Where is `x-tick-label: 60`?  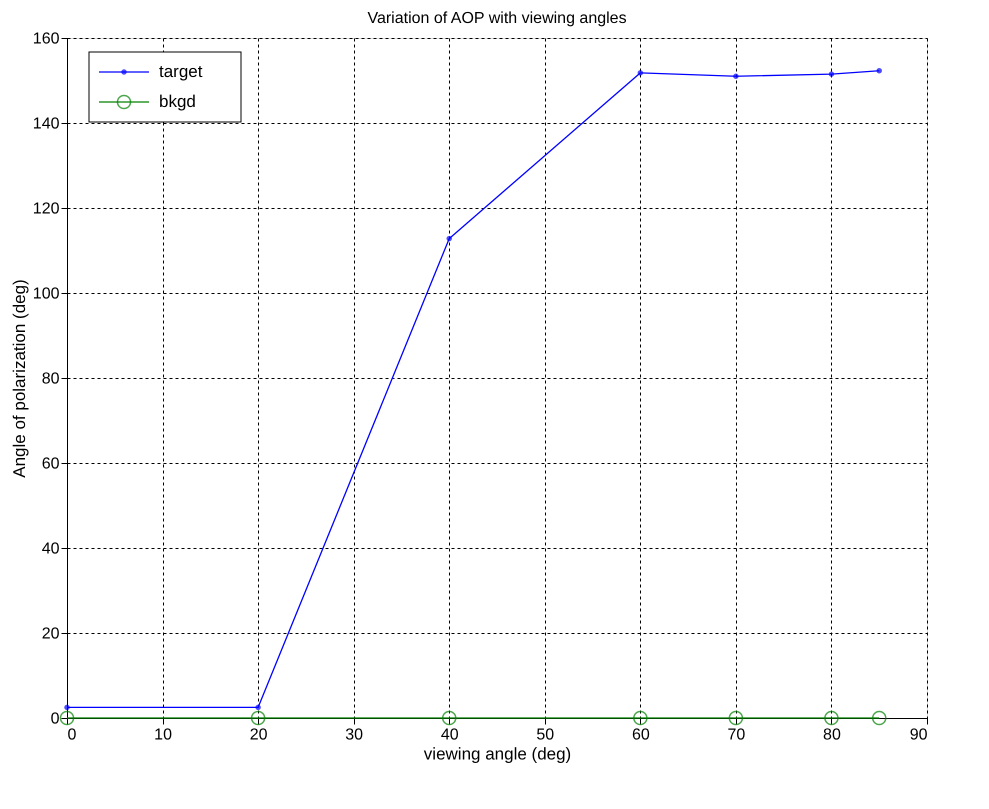
x-tick-label: 60 is located at coordinates (641, 735).